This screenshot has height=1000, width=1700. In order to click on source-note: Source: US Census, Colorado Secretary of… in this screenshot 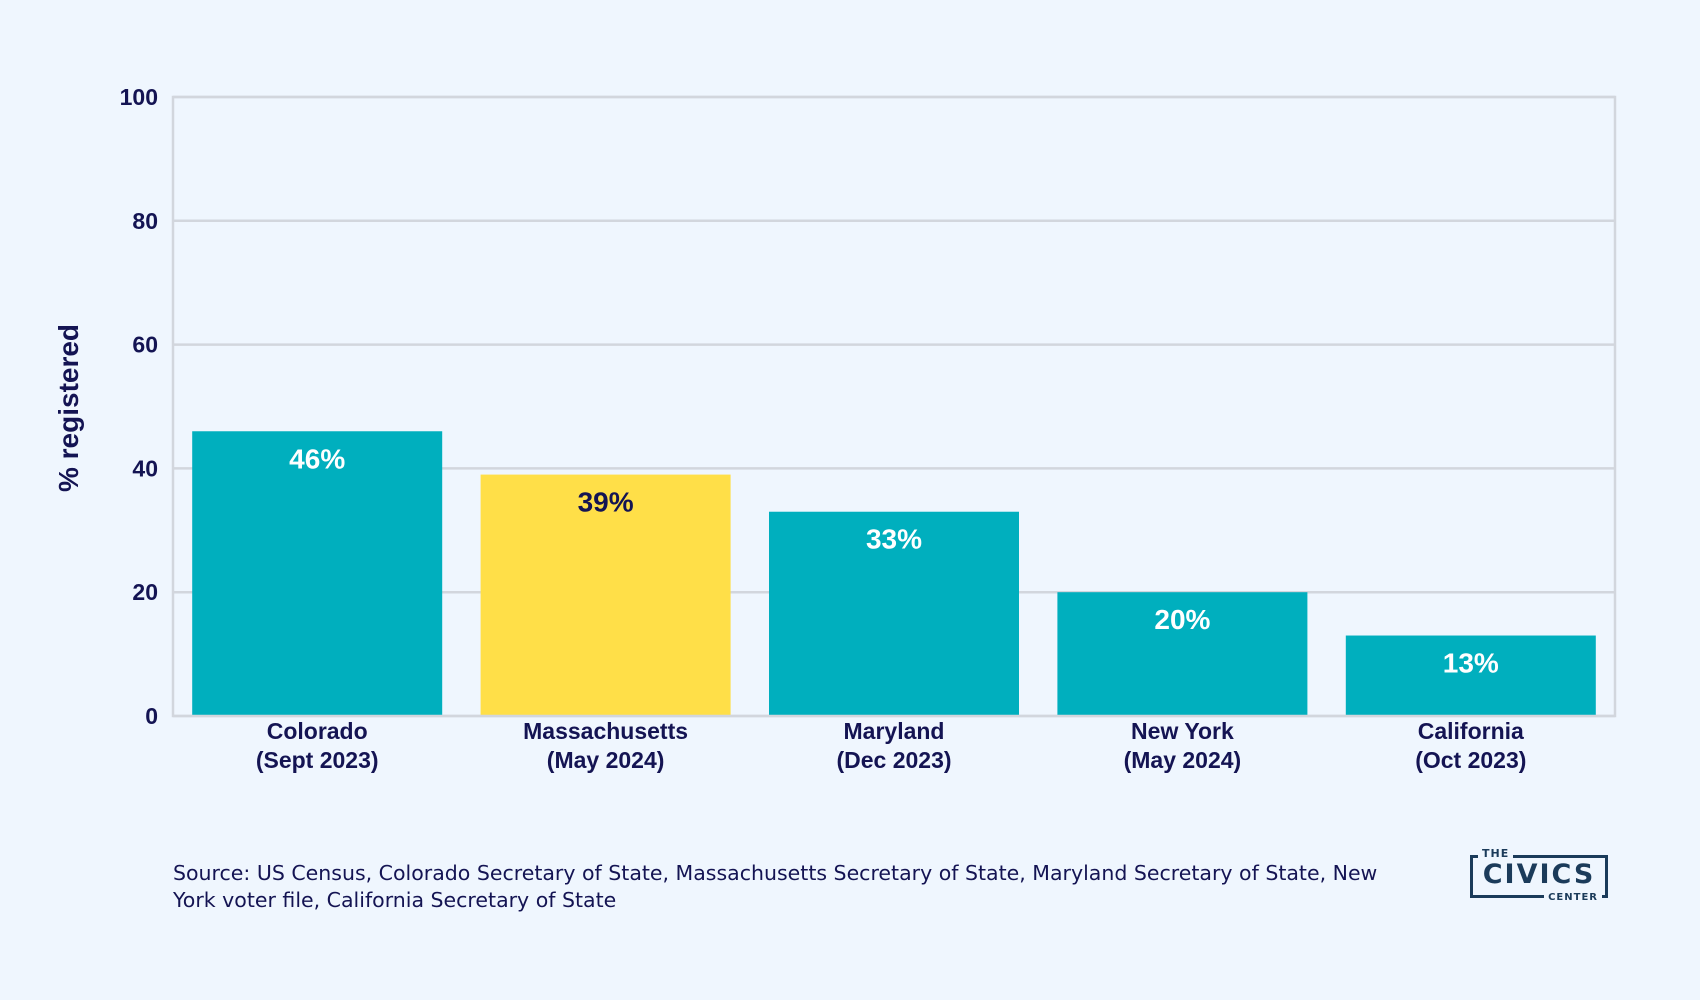, I will do `click(775, 886)`.